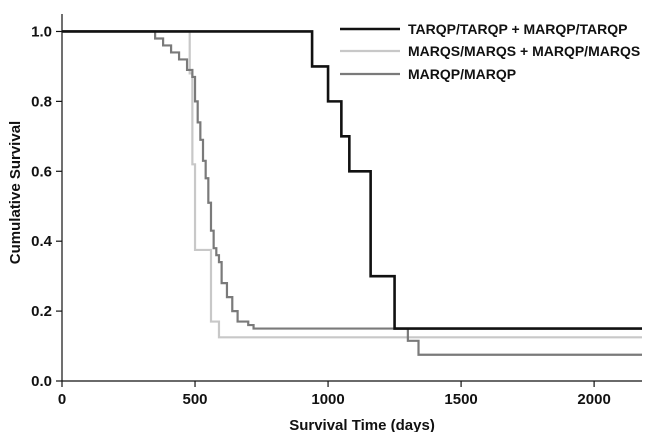 The height and width of the screenshot is (437, 653). Describe the element at coordinates (41, 31) in the screenshot. I see `y-tick-label: 1.0` at that location.